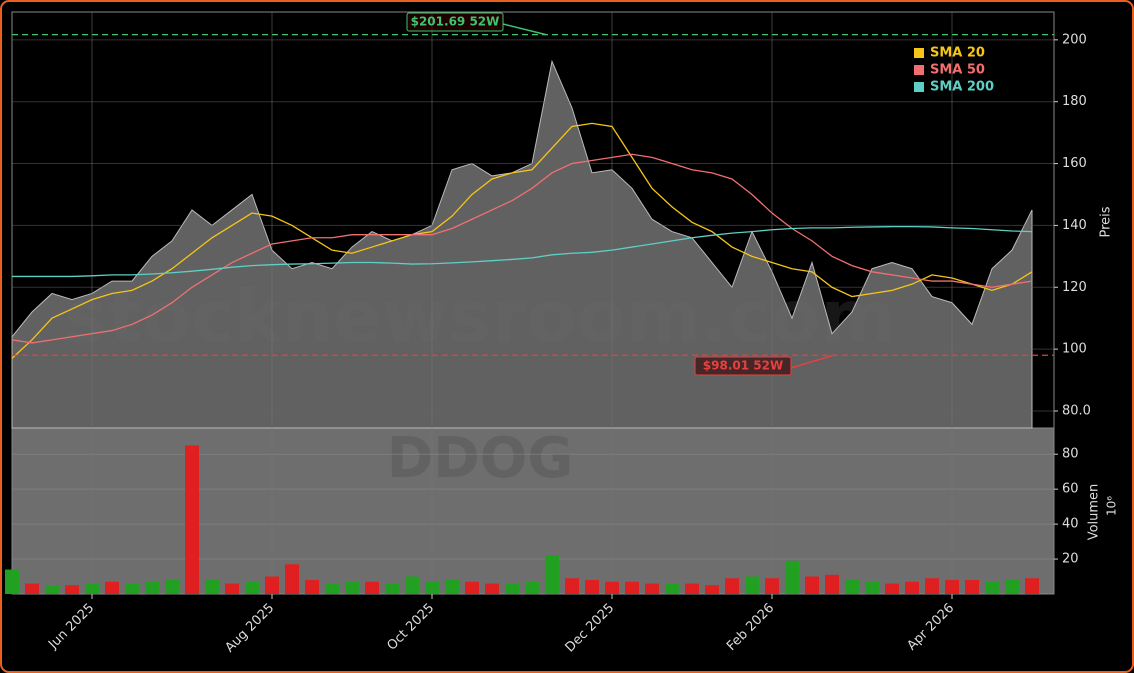 This screenshot has height=673, width=1134. Describe the element at coordinates (1106, 221) in the screenshot. I see `y-axis-label: Preis` at that location.